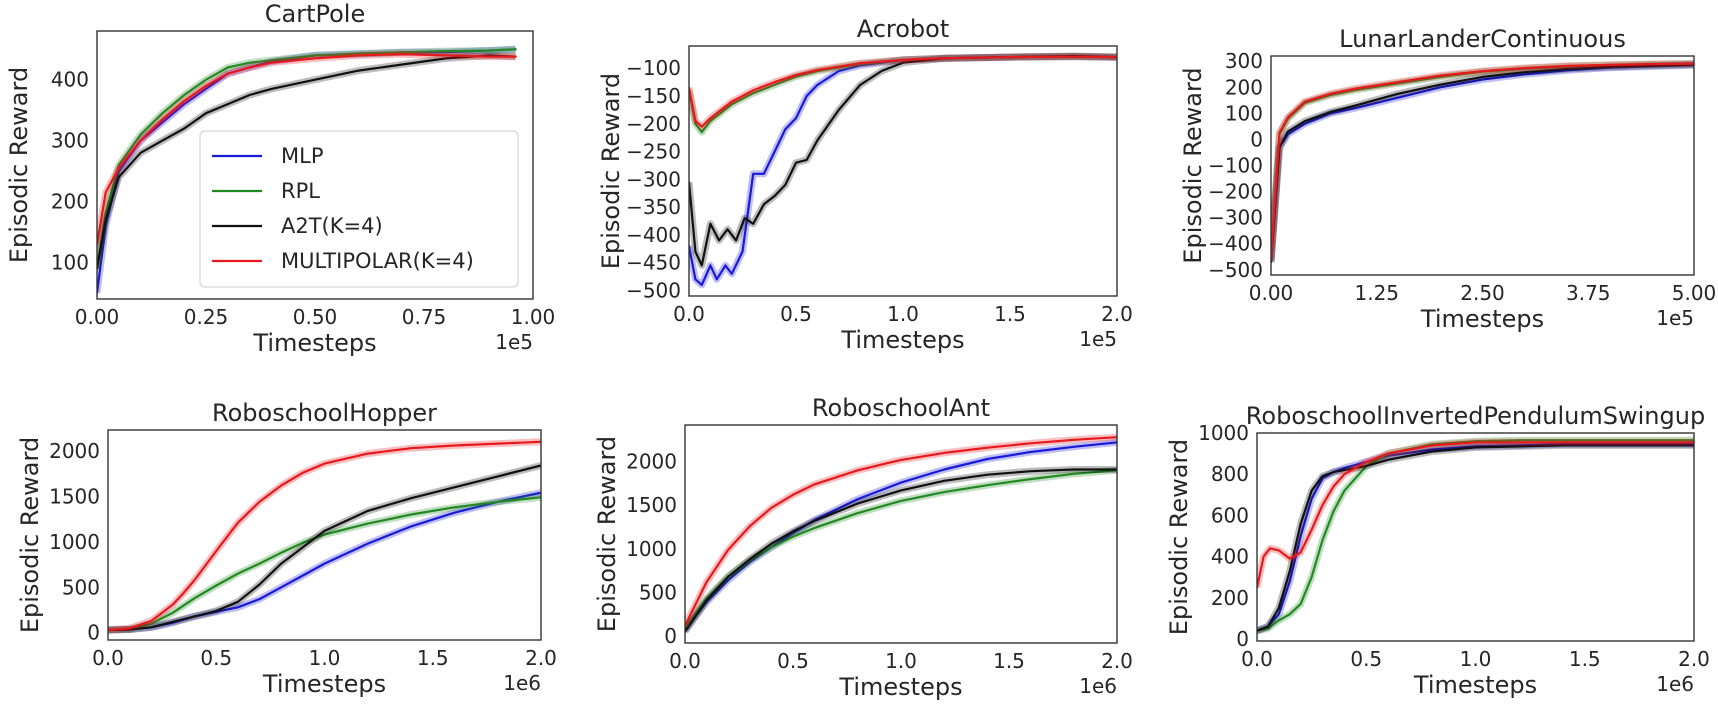 The image size is (1718, 718). What do you see at coordinates (206, 317) in the screenshot?
I see `x-tick-label: 0.25` at bounding box center [206, 317].